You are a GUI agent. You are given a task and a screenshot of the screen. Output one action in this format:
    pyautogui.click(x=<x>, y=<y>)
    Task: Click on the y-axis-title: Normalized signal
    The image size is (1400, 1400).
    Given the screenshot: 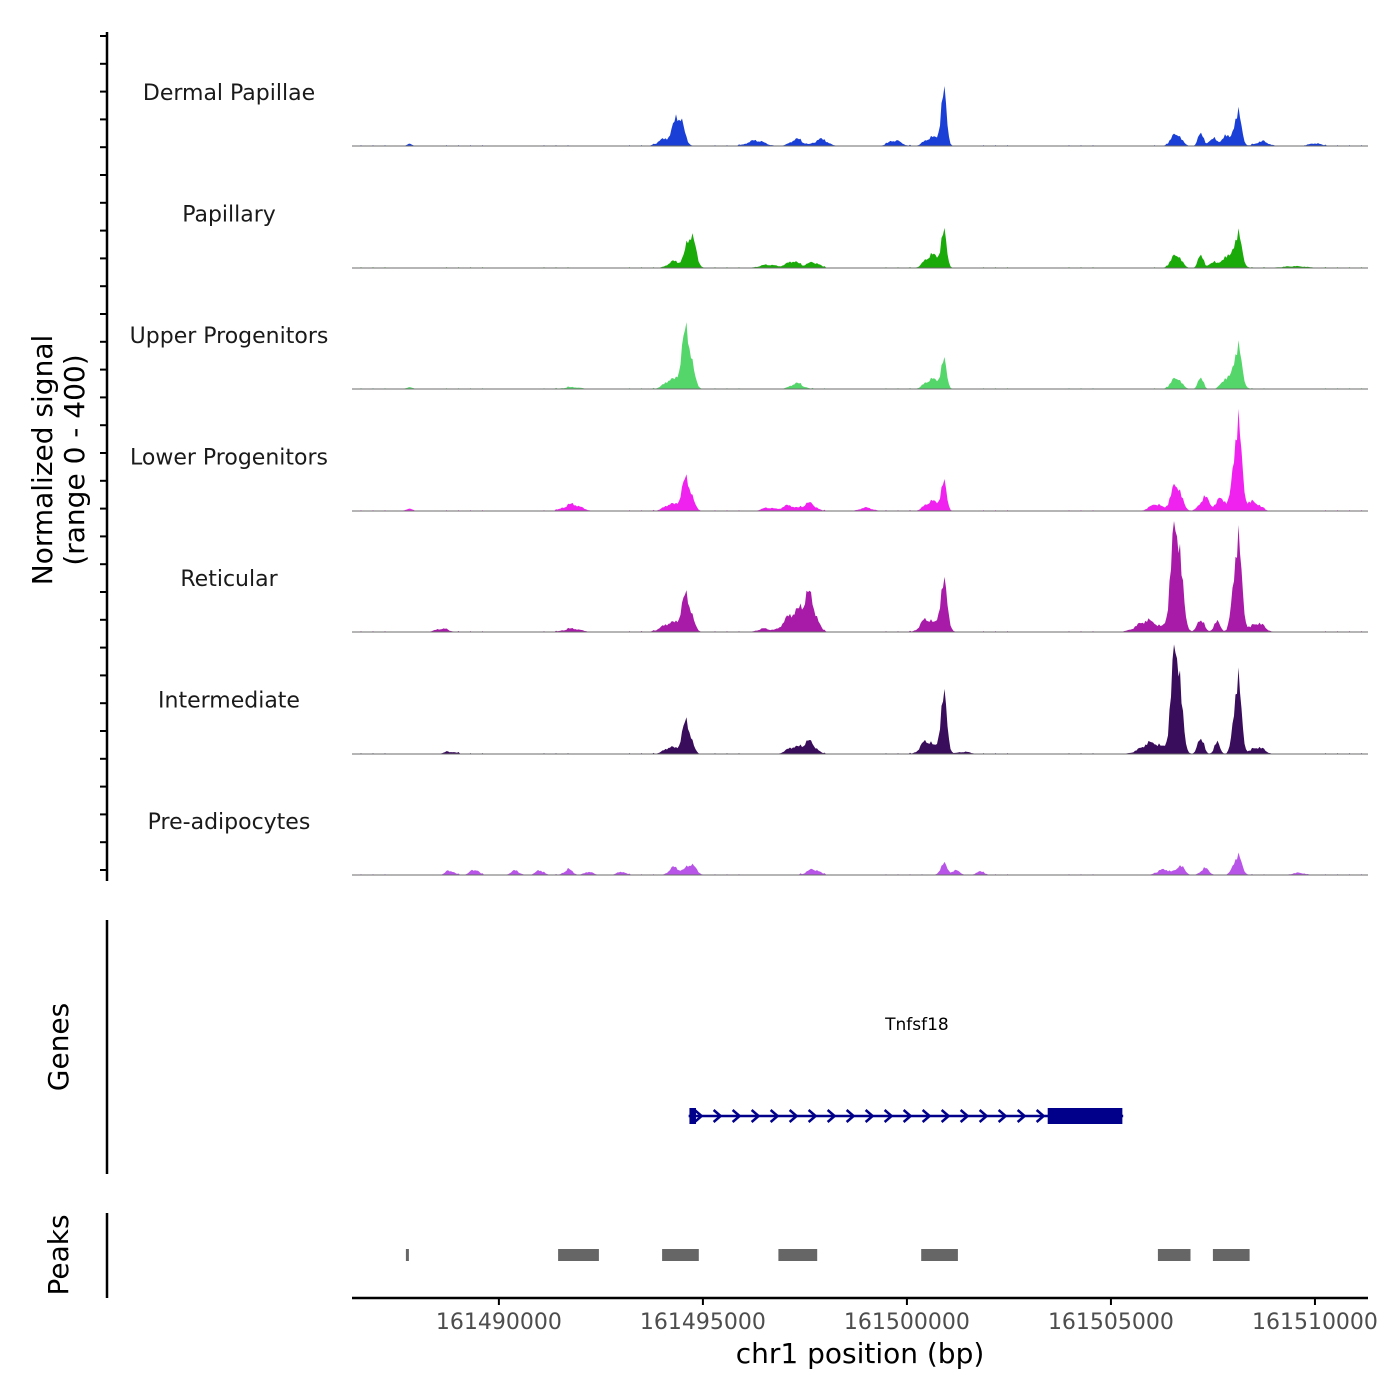 What is the action you would take?
    pyautogui.click(x=42, y=460)
    